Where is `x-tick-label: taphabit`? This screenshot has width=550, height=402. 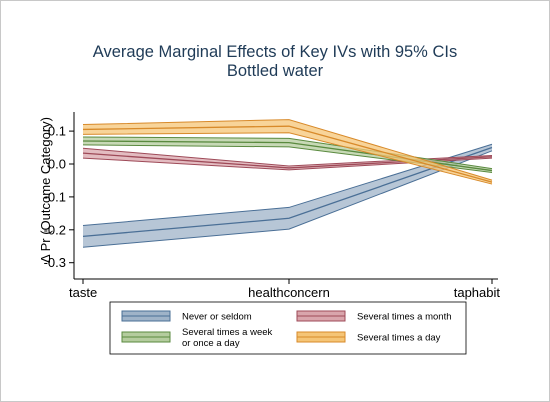 x-tick-label: taphabit is located at coordinates (477, 292).